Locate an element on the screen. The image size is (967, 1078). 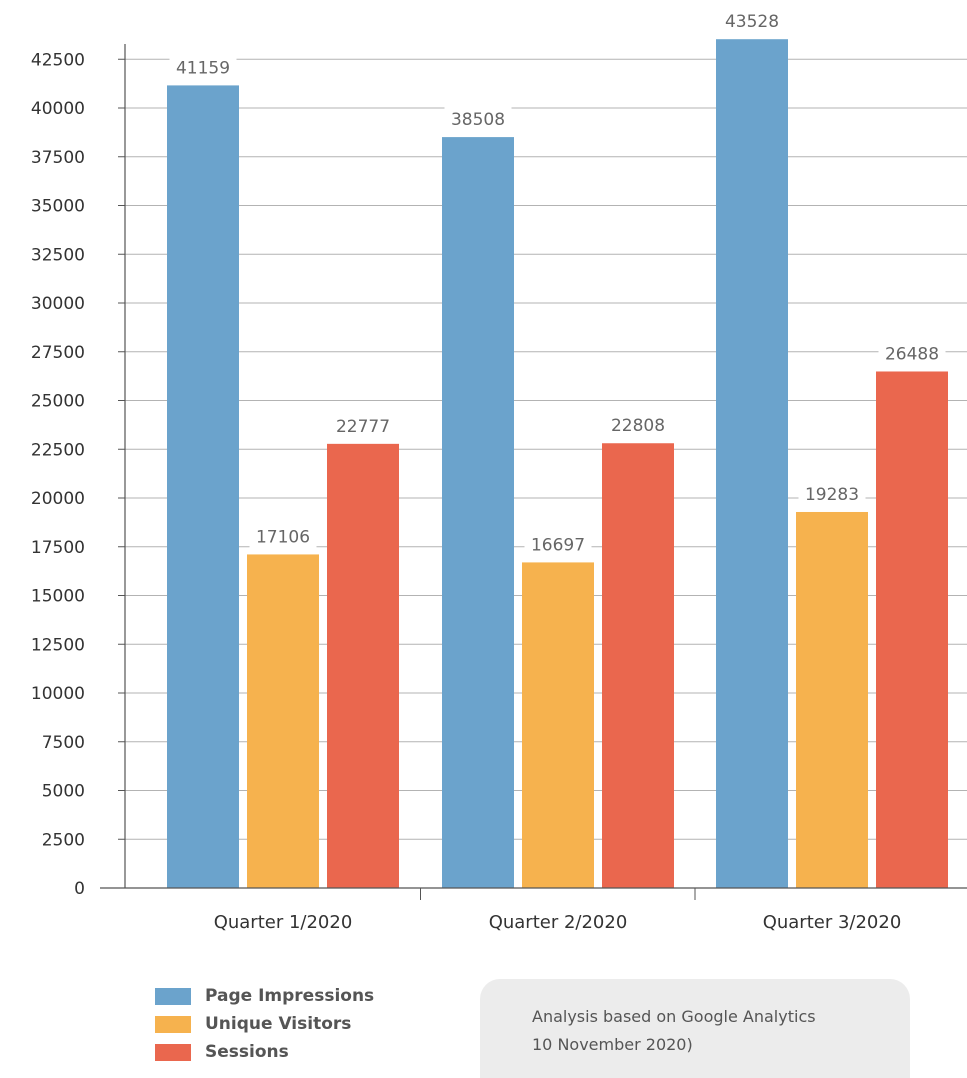
x-category-label: Quarter 3/2020 is located at coordinates (832, 922).